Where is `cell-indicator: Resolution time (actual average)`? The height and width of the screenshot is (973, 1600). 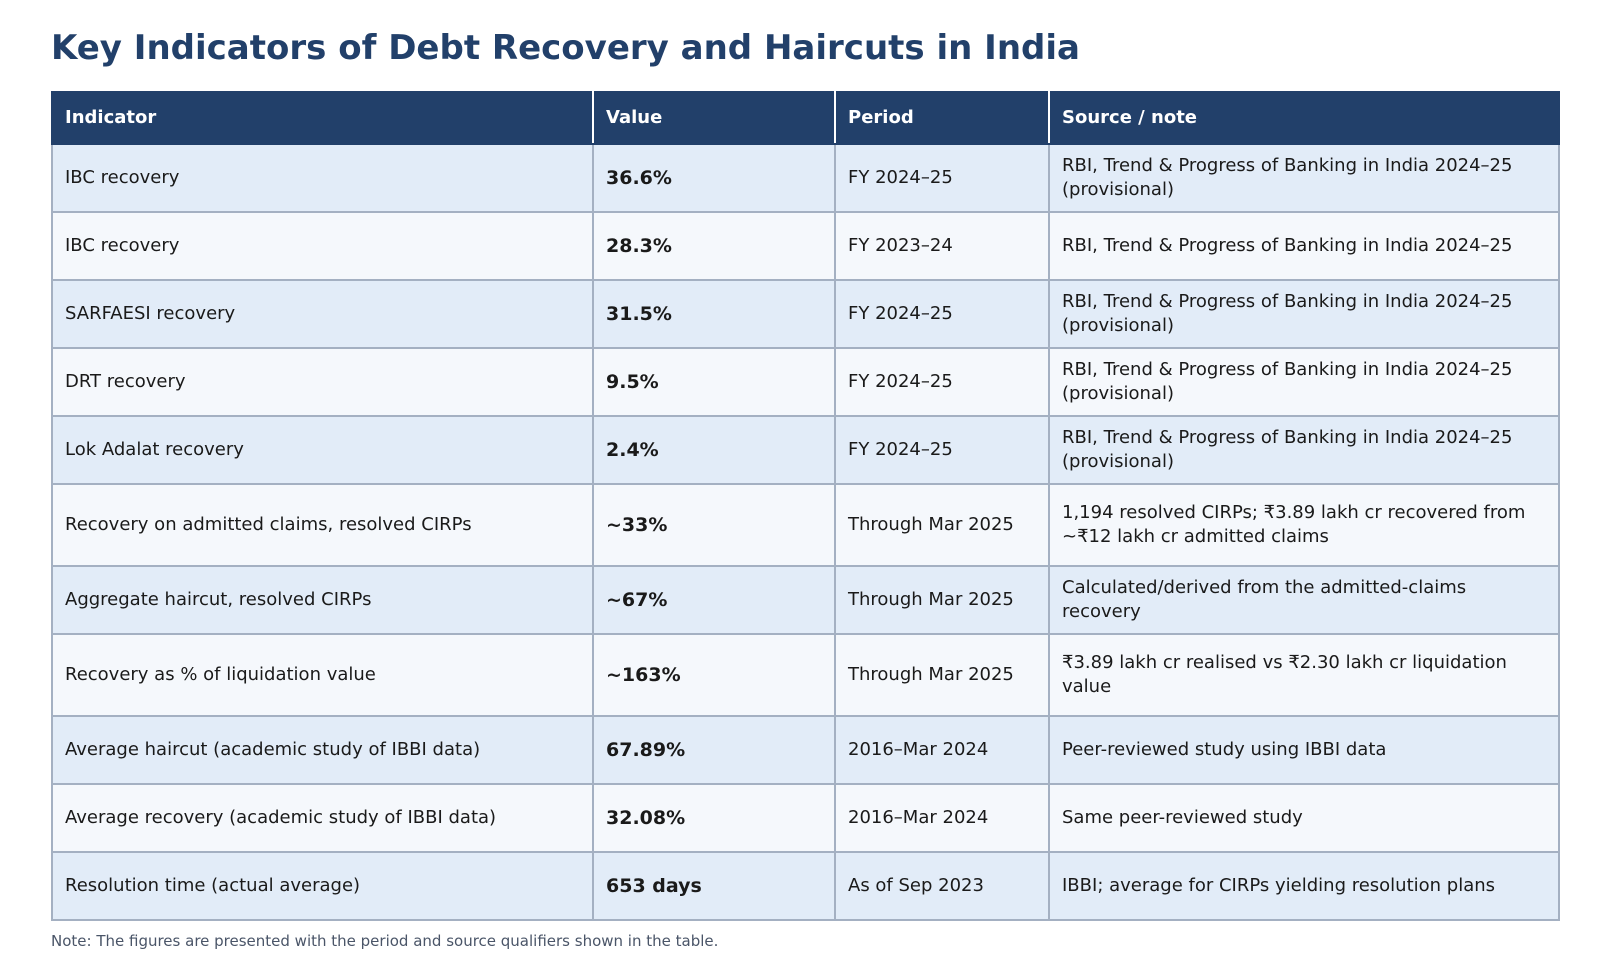
cell-indicator: Resolution time (actual average) is located at coordinates (322, 886).